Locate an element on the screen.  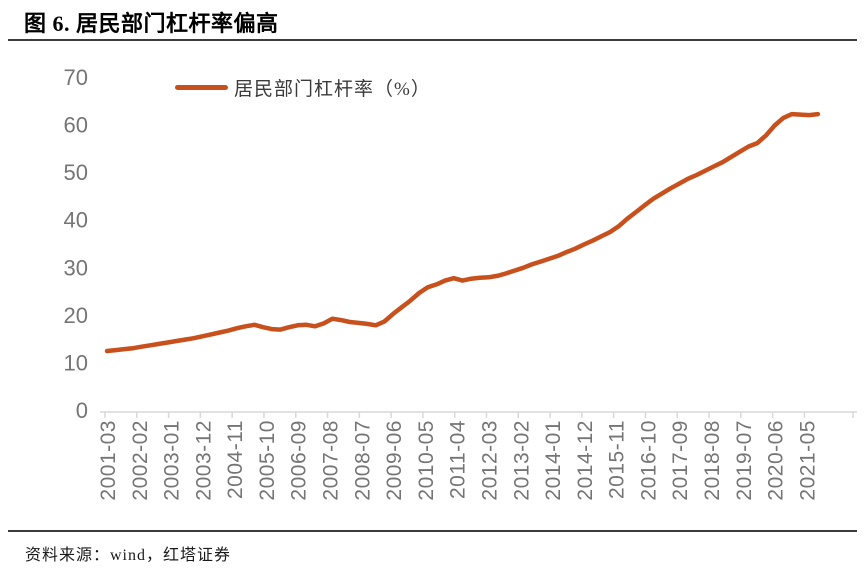
x-axis-tick-label: 2002-02 is located at coordinates (140, 460).